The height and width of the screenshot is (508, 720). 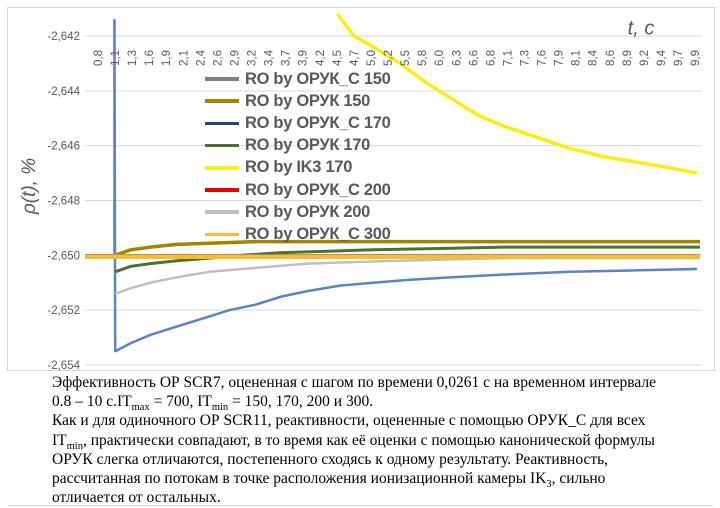 What do you see at coordinates (318, 233) in the screenshot?
I see `legend-label: RO by ОРУК_С 300` at bounding box center [318, 233].